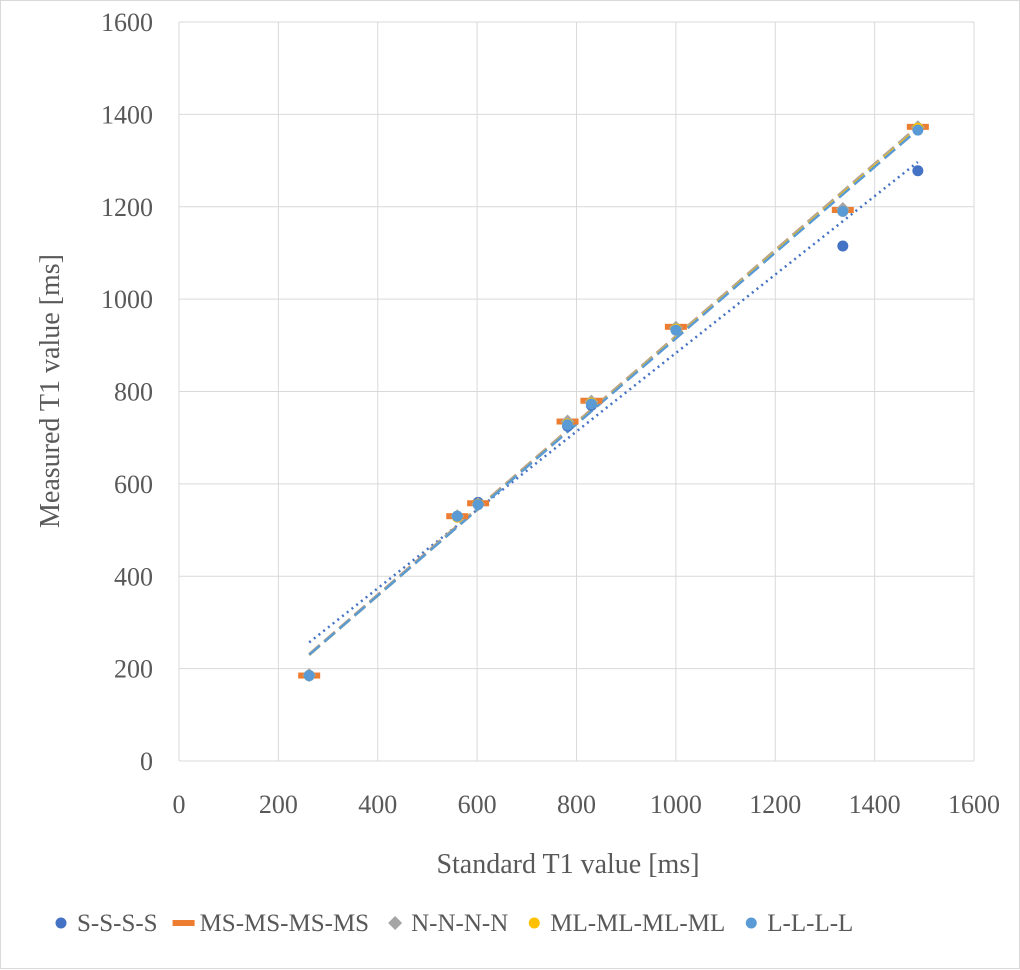 The width and height of the screenshot is (1020, 970). Describe the element at coordinates (285, 923) in the screenshot. I see `legend-label: MS-MS-MS-MS` at that location.